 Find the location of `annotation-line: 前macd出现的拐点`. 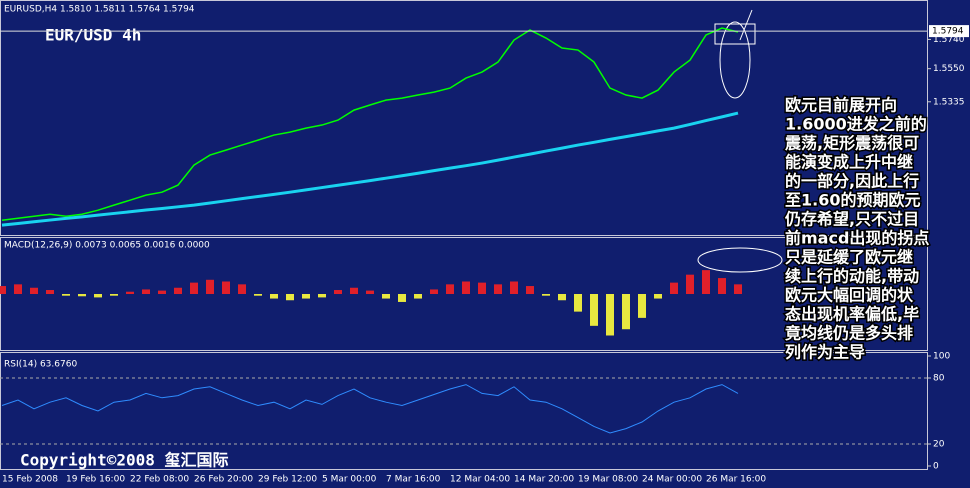

annotation-line: 前macd出现的拐点 is located at coordinates (857, 238).